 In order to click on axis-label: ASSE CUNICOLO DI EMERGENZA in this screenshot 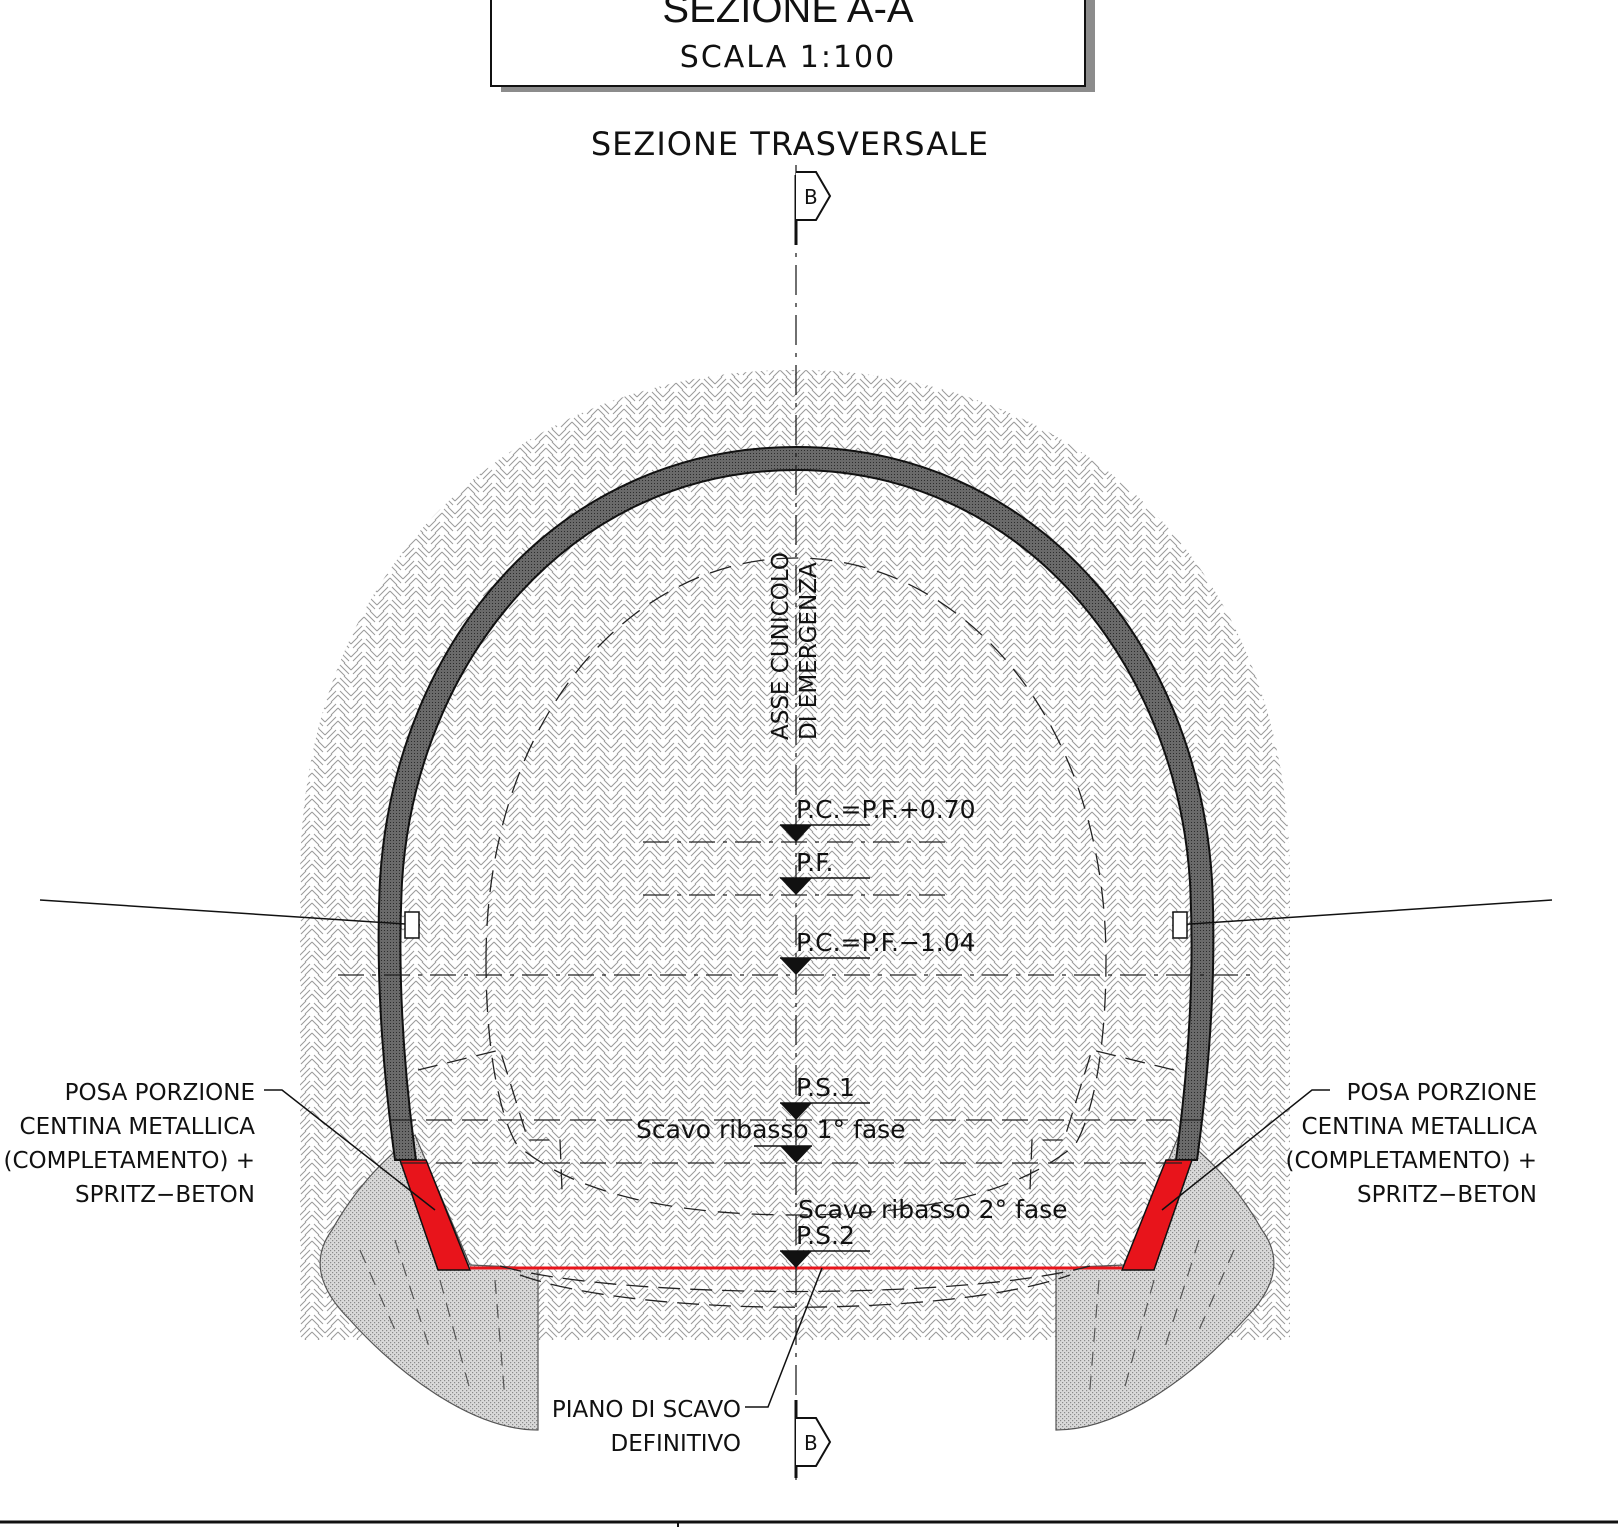, I will do `click(795, 646)`.